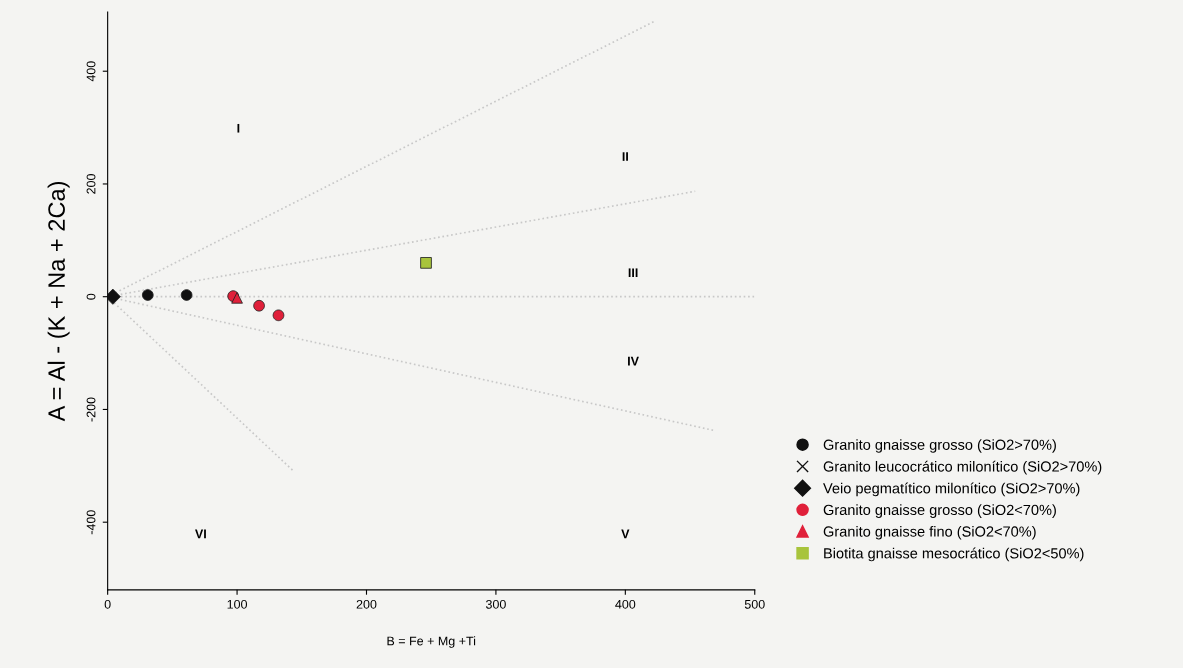 The width and height of the screenshot is (1183, 668). Describe the element at coordinates (939, 446) in the screenshot. I see `legend-label: Granito gnaisse grosso (SiO2>70%)` at that location.